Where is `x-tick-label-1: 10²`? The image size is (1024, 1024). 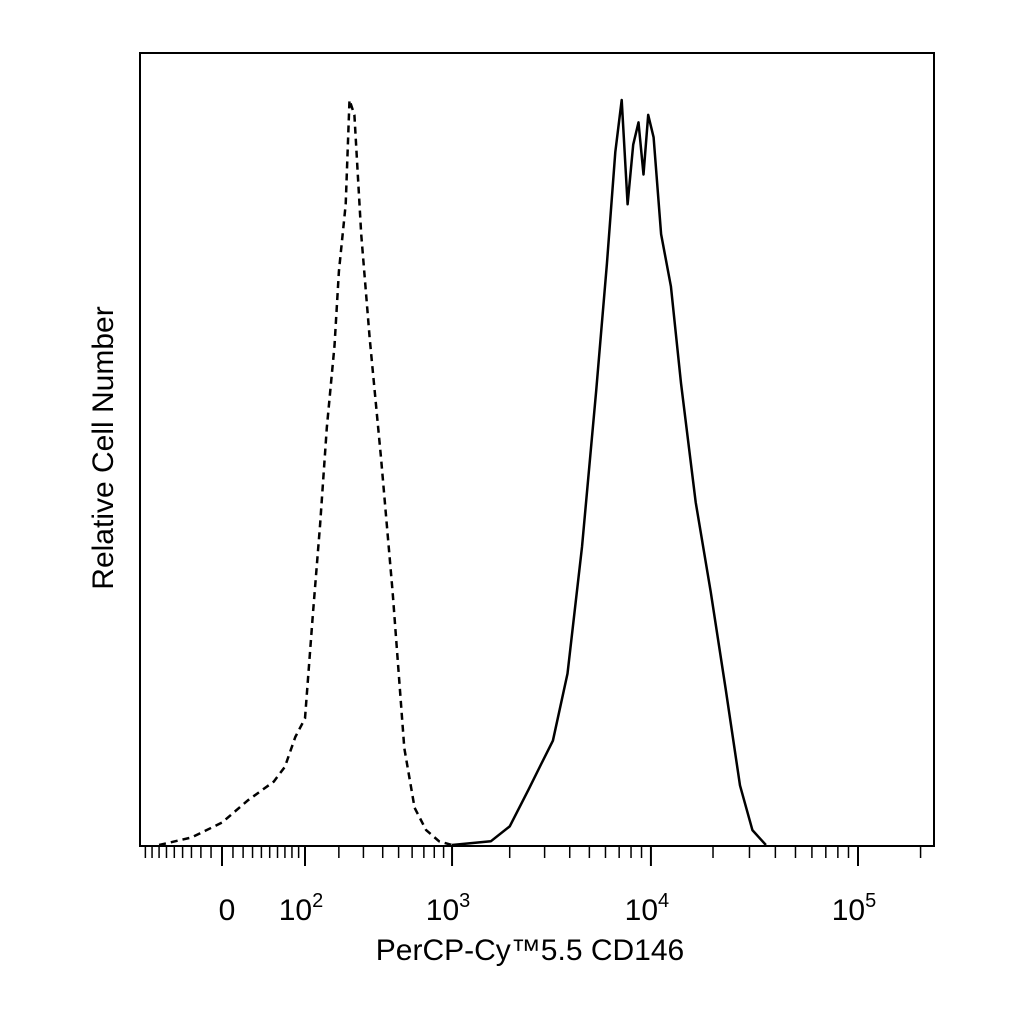
x-tick-label-1: 10² is located at coordinates (301, 908).